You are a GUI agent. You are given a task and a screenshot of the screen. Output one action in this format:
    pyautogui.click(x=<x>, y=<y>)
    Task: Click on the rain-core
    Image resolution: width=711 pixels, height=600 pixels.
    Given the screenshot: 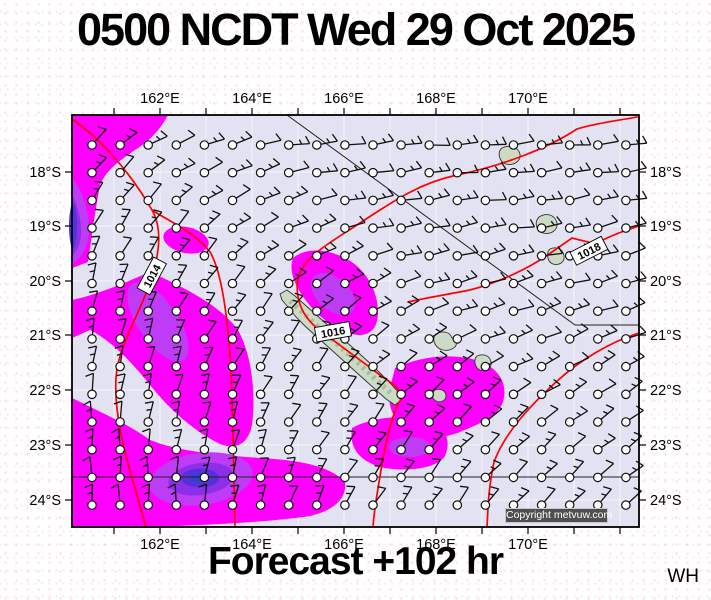 What is the action you would take?
    pyautogui.click(x=73, y=226)
    